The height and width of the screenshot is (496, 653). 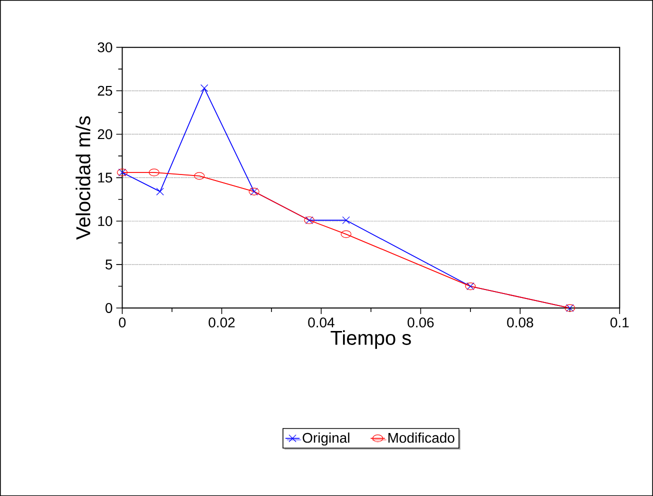 What do you see at coordinates (109, 265) in the screenshot?
I see `y-tick-label: 5` at bounding box center [109, 265].